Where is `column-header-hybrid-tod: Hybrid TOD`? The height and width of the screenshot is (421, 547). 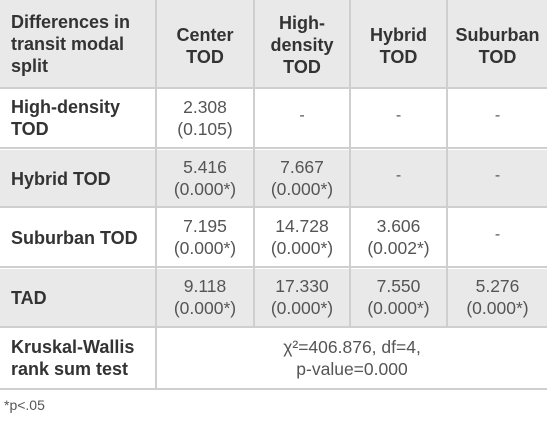
column-header-hybrid-tod: Hybrid TOD is located at coordinates (398, 46).